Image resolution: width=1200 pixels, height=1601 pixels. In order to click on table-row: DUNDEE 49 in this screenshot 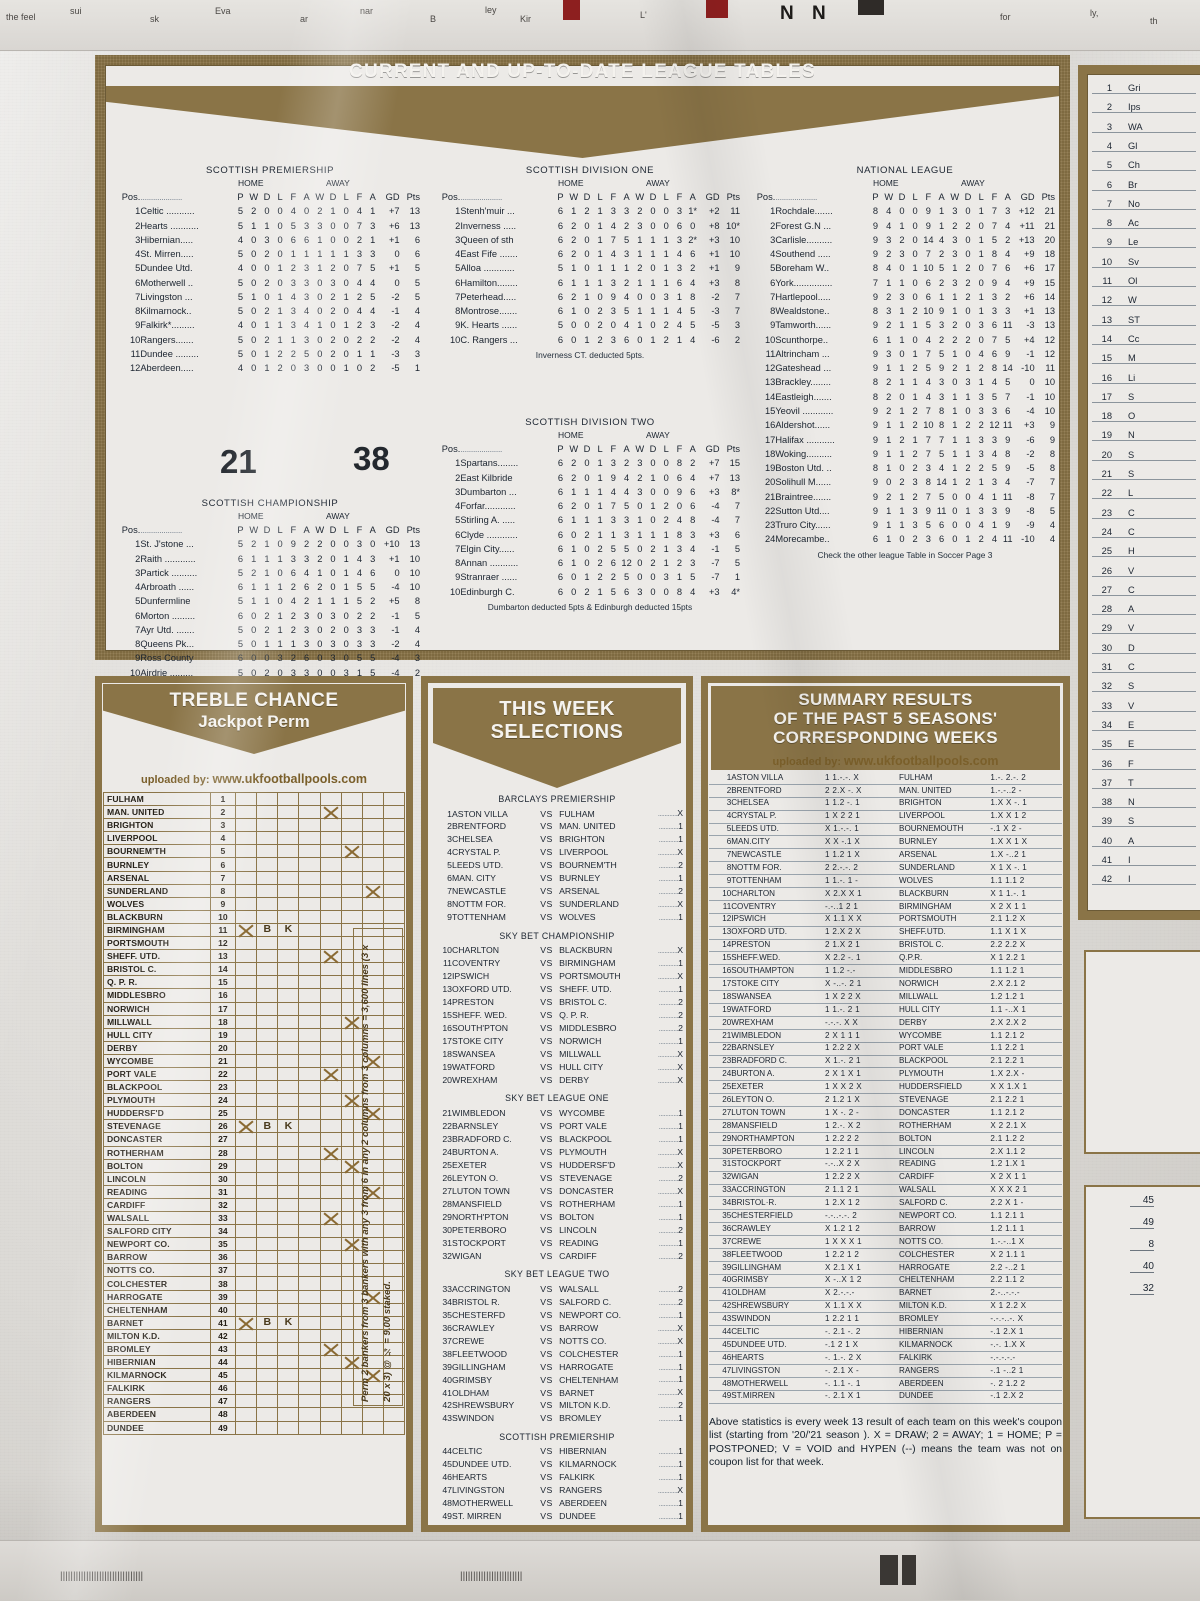, I will do `click(254, 1427)`.